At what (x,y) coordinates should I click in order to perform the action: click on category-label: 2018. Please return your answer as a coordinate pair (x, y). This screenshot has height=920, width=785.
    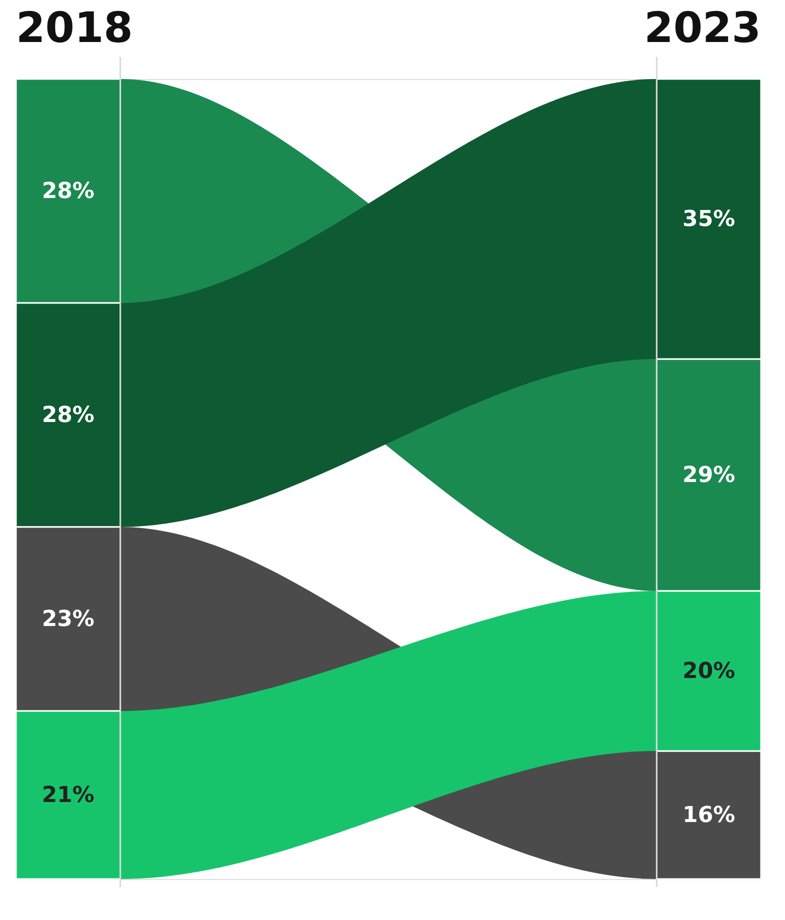
    Looking at the image, I should click on (74, 27).